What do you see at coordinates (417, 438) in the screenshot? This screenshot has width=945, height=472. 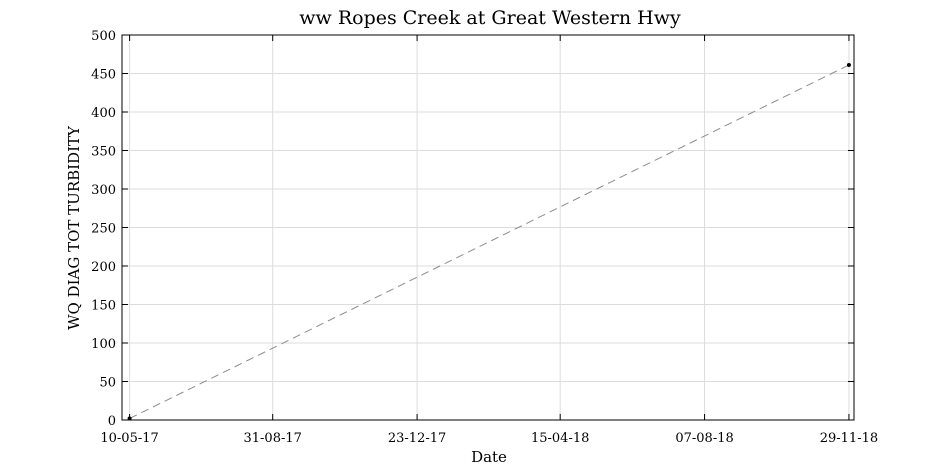 I see `x-tick-label: 23-12-17` at bounding box center [417, 438].